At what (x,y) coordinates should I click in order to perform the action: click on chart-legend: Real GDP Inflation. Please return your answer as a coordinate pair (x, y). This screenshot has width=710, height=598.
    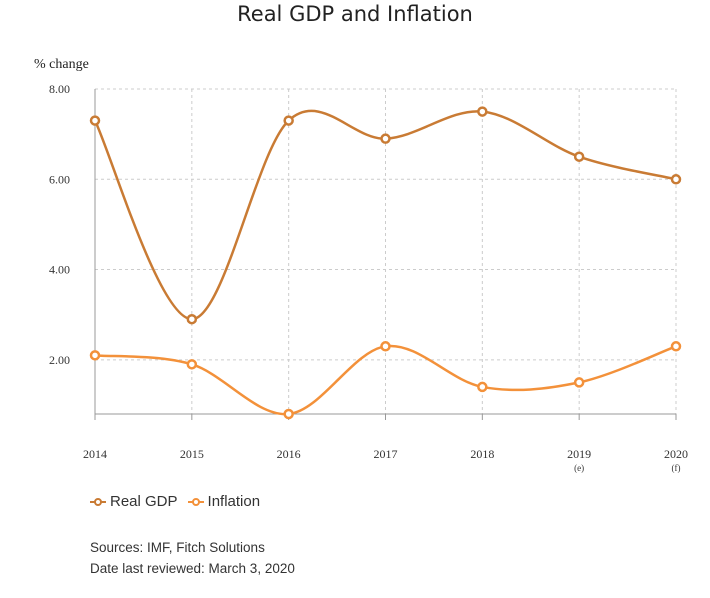
    Looking at the image, I should click on (180, 501).